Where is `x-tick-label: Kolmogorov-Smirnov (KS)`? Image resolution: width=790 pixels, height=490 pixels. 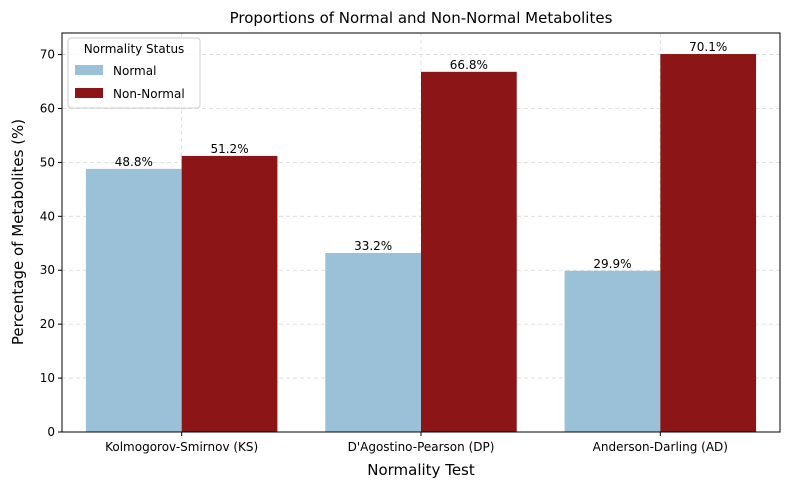 x-tick-label: Kolmogorov-Smirnov (KS) is located at coordinates (181, 447).